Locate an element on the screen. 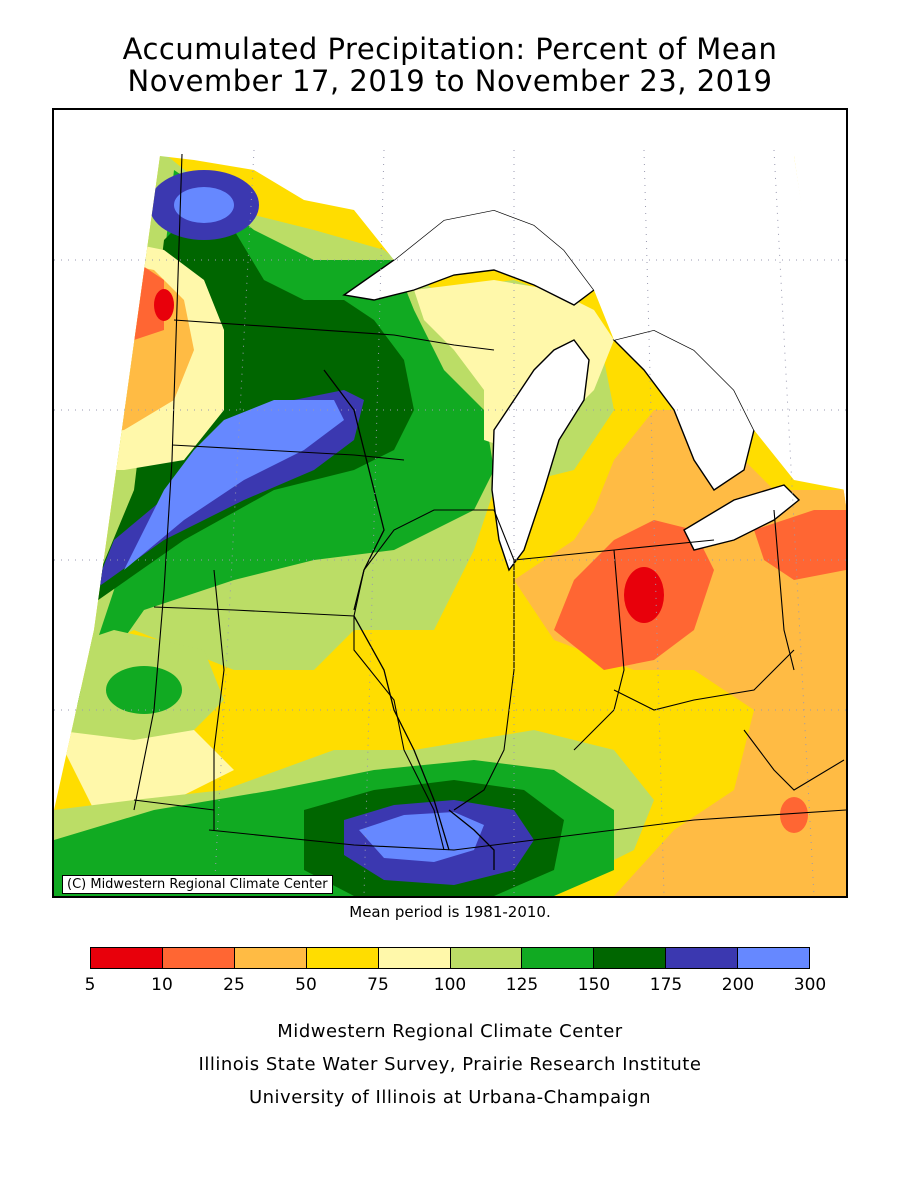 This screenshot has height=1200, width=900. lake-superior is located at coordinates (468, 257).